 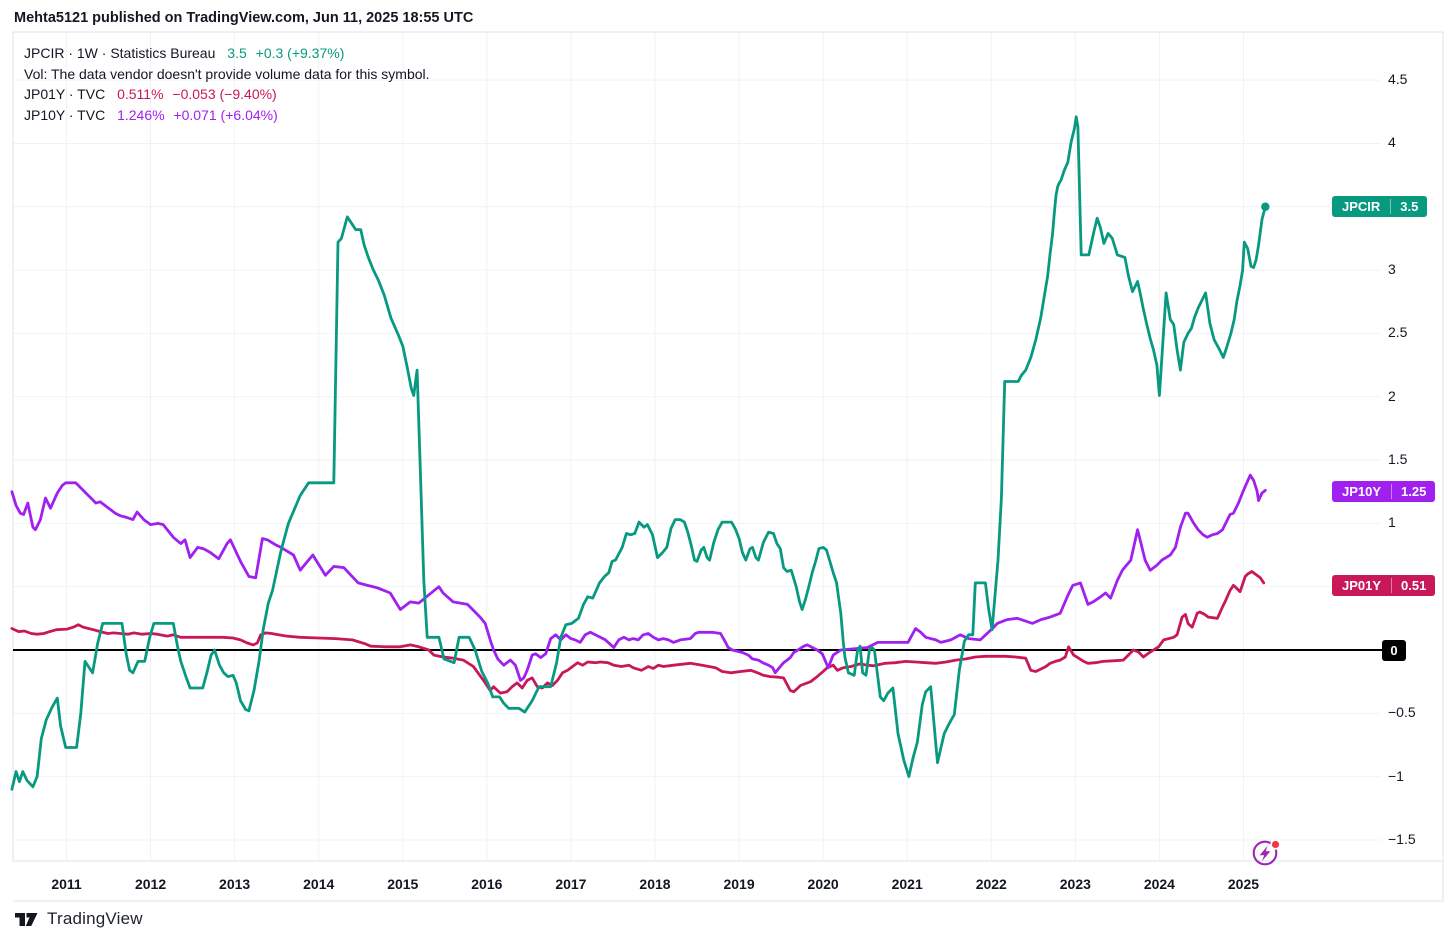 What do you see at coordinates (739, 884) in the screenshot?
I see `year-label-2019: 2019` at bounding box center [739, 884].